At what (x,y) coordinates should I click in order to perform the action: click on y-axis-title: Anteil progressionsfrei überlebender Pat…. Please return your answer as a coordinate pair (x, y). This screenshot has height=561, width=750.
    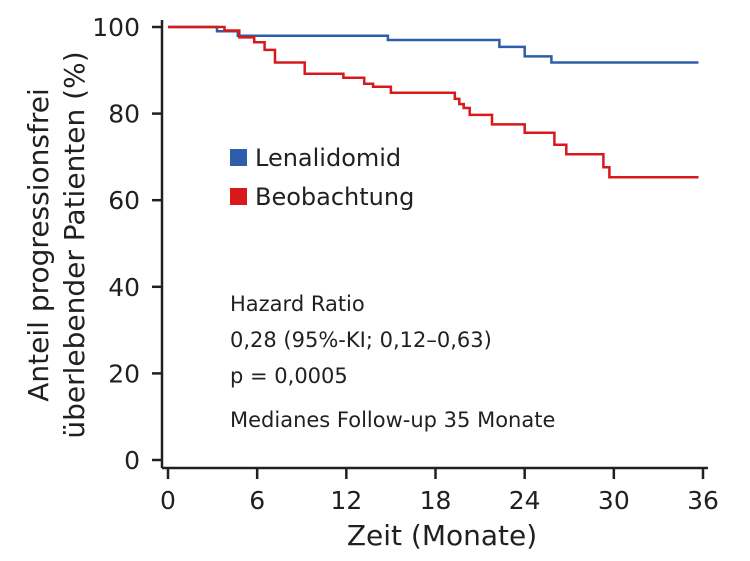
    Looking at the image, I should click on (56, 244).